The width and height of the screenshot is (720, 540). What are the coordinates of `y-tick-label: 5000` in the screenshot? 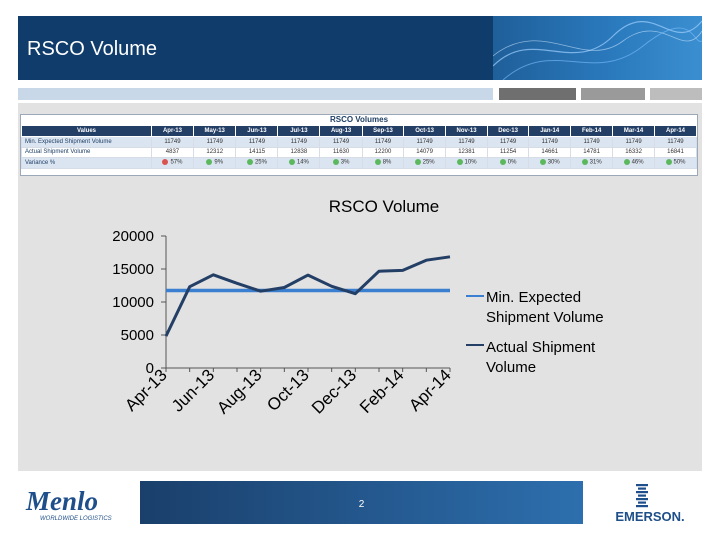 It's located at (137, 335).